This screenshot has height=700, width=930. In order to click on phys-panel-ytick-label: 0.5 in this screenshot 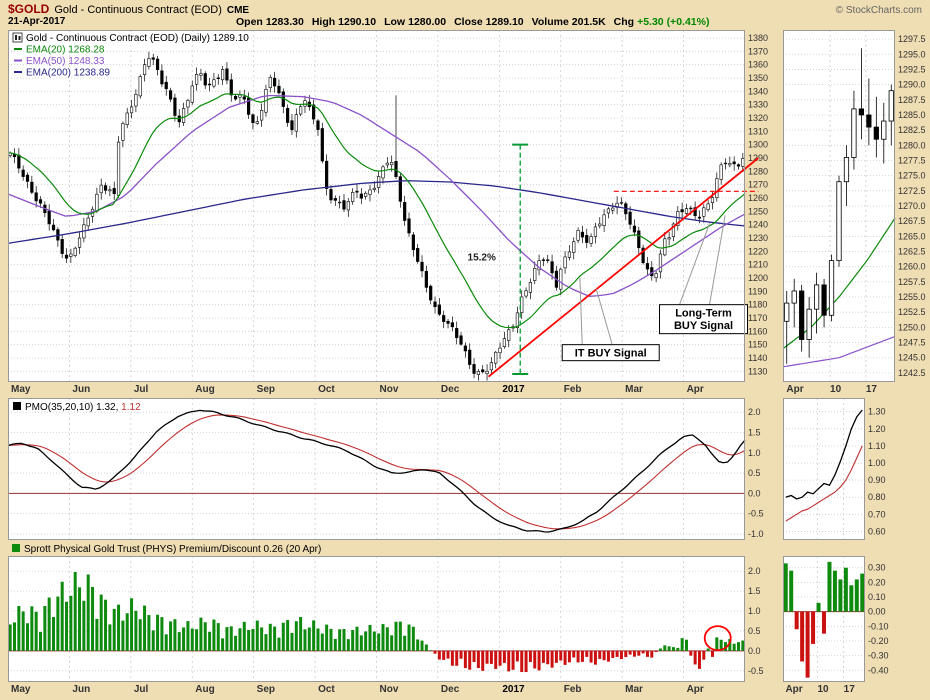, I will do `click(754, 631)`.